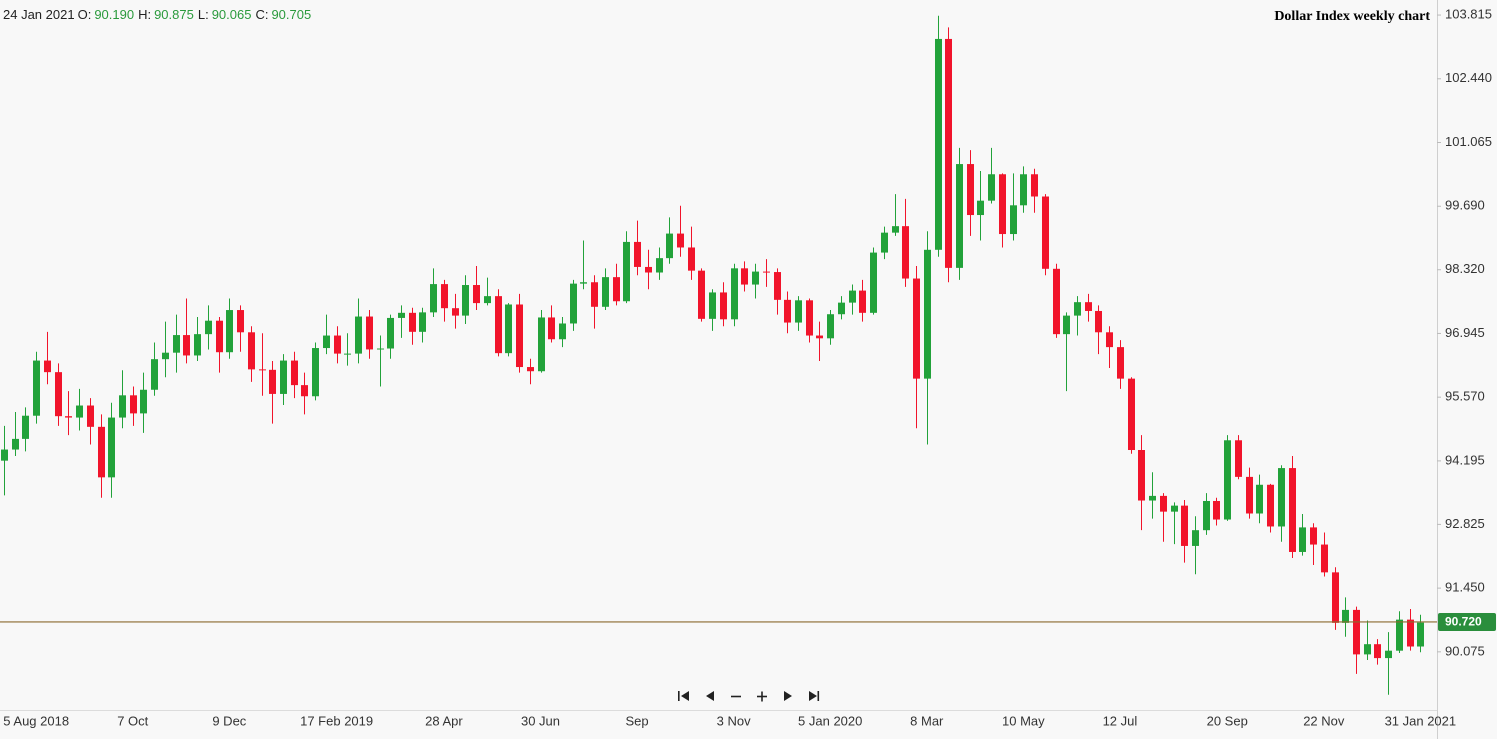  I want to click on chart-title: Dollar Index weekly chart, so click(1352, 16).